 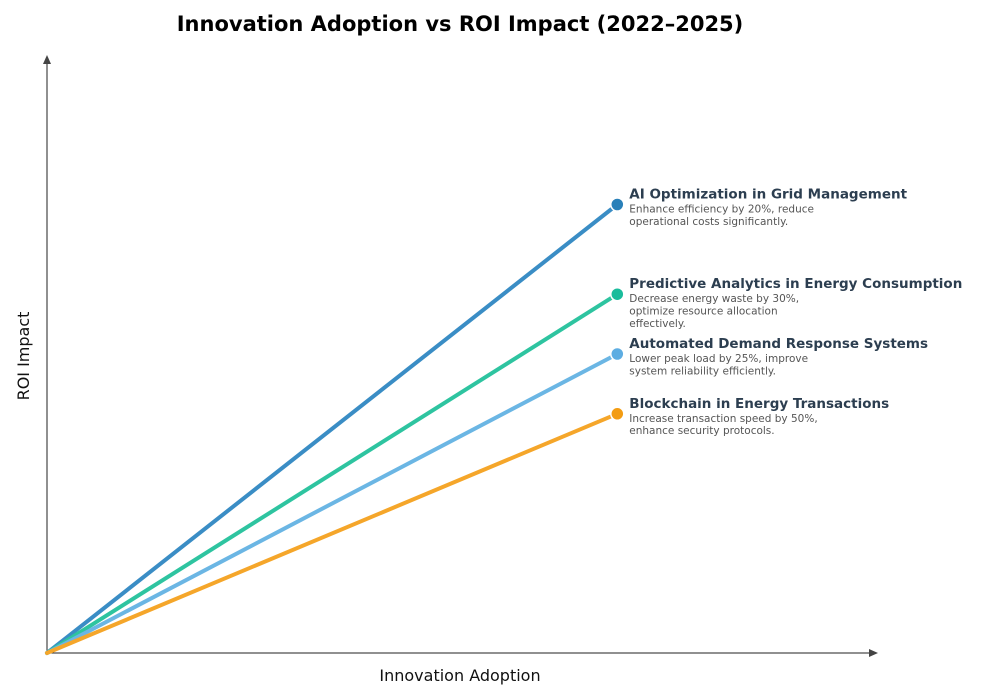 I want to click on series-description: optimize resource allocation, so click(x=703, y=312).